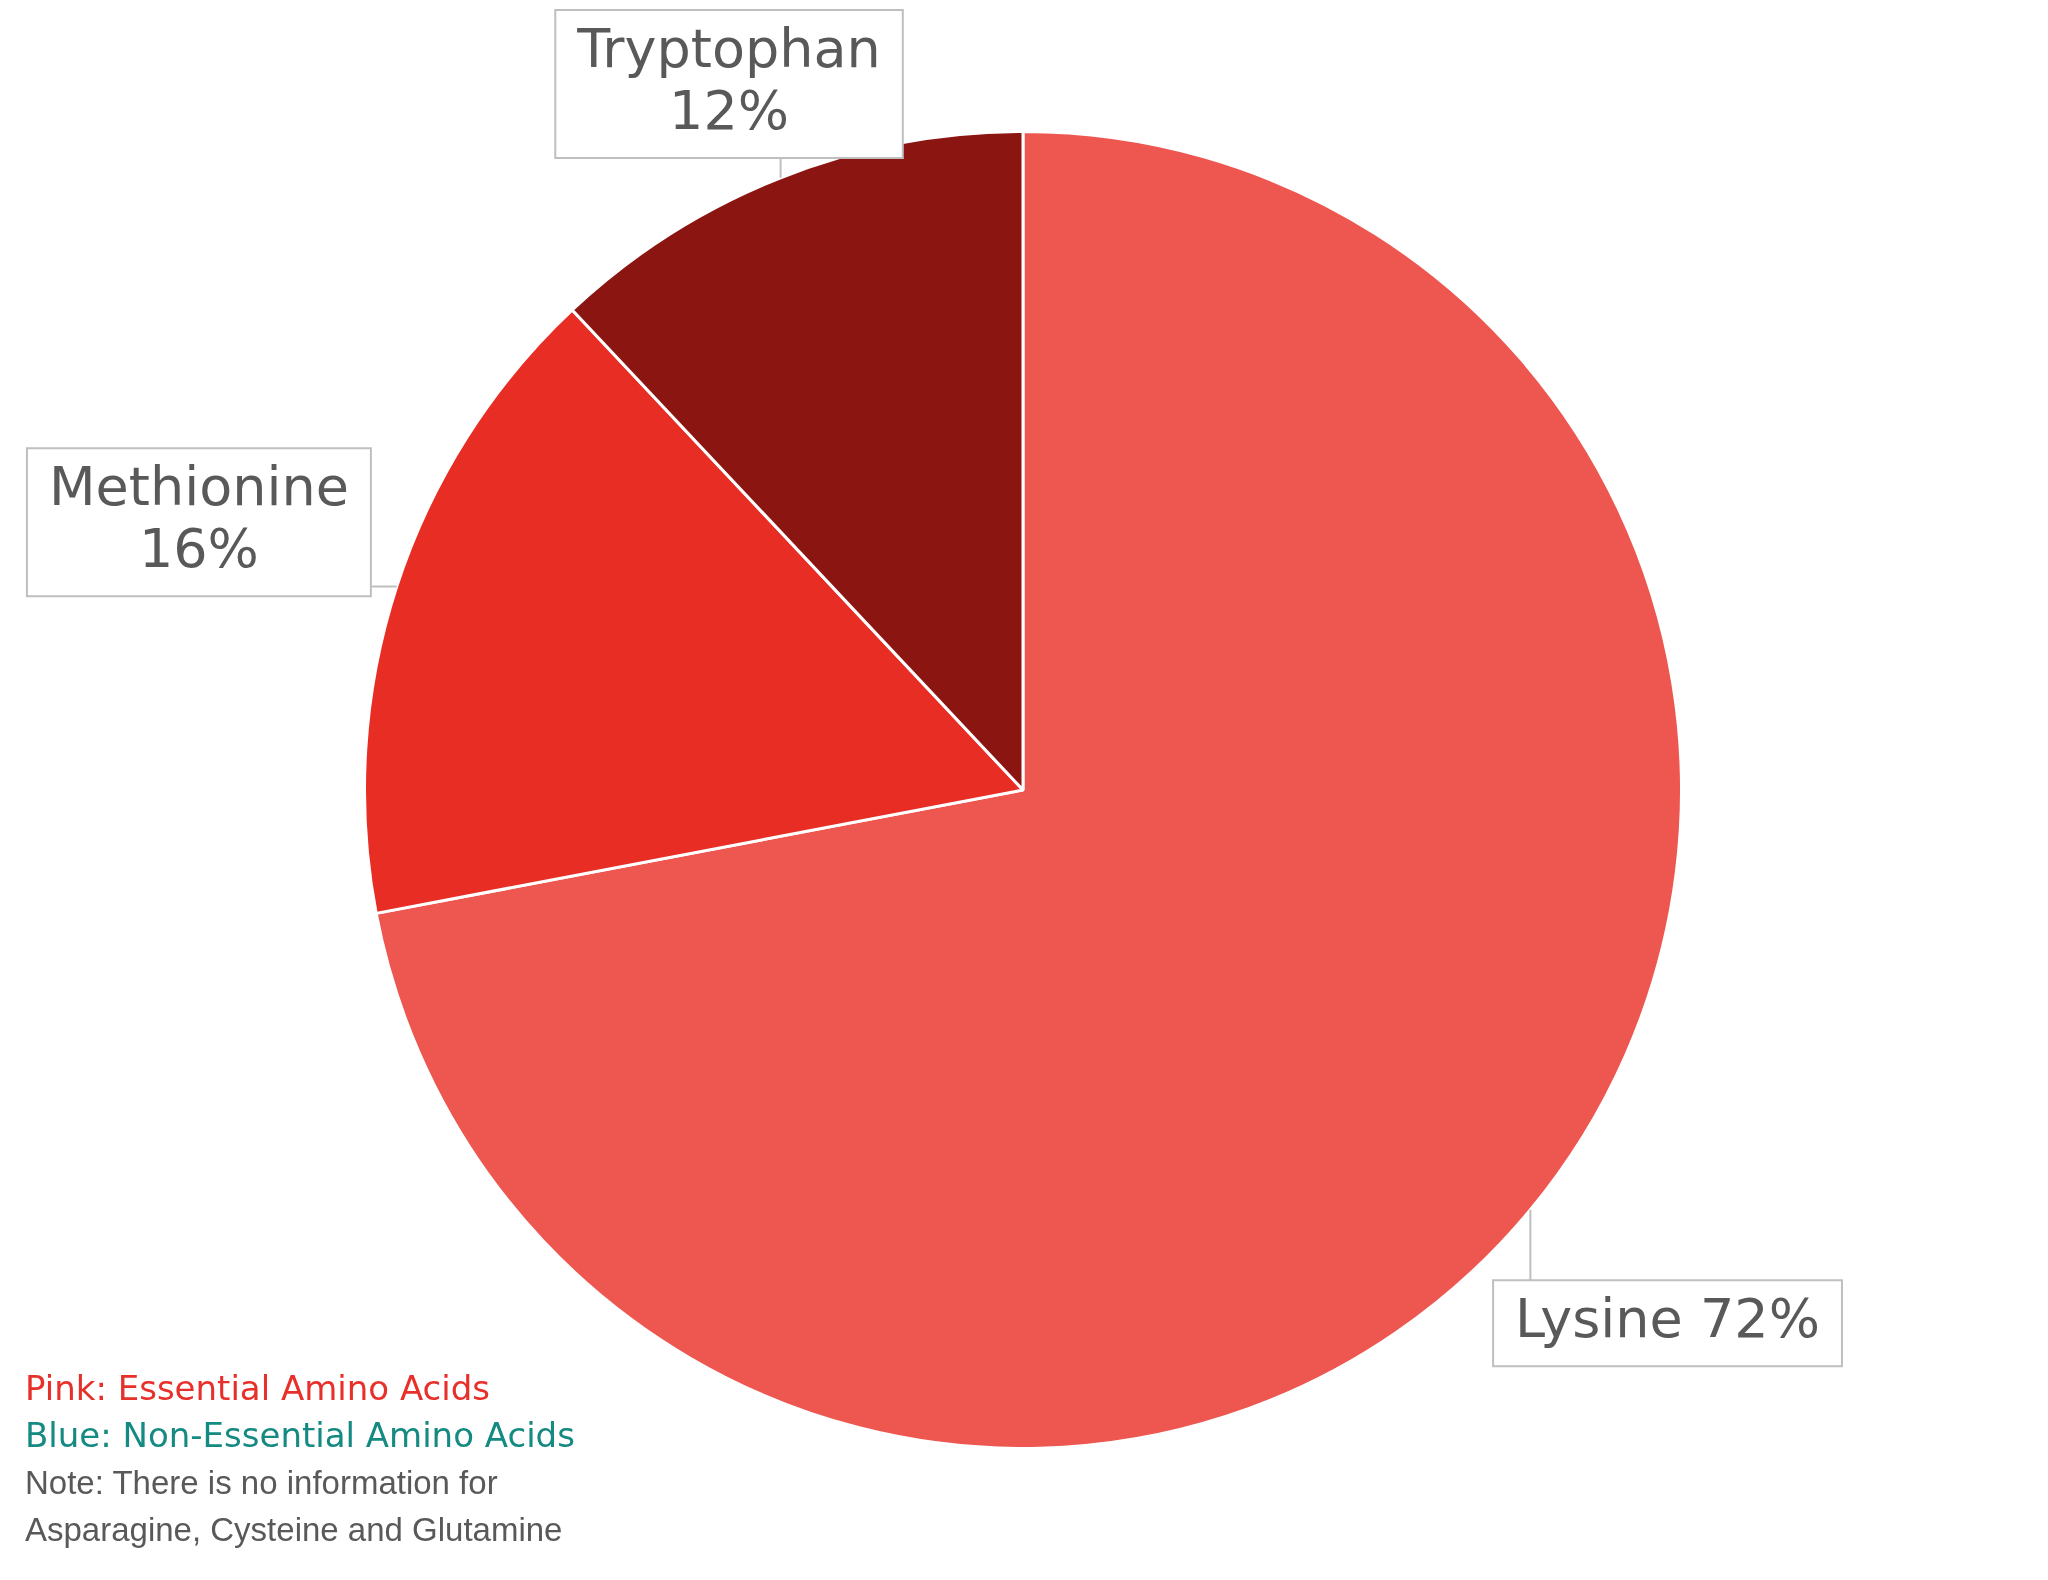 The image size is (2048, 1580). I want to click on slice-label: Lysine 72%, so click(1667, 1319).